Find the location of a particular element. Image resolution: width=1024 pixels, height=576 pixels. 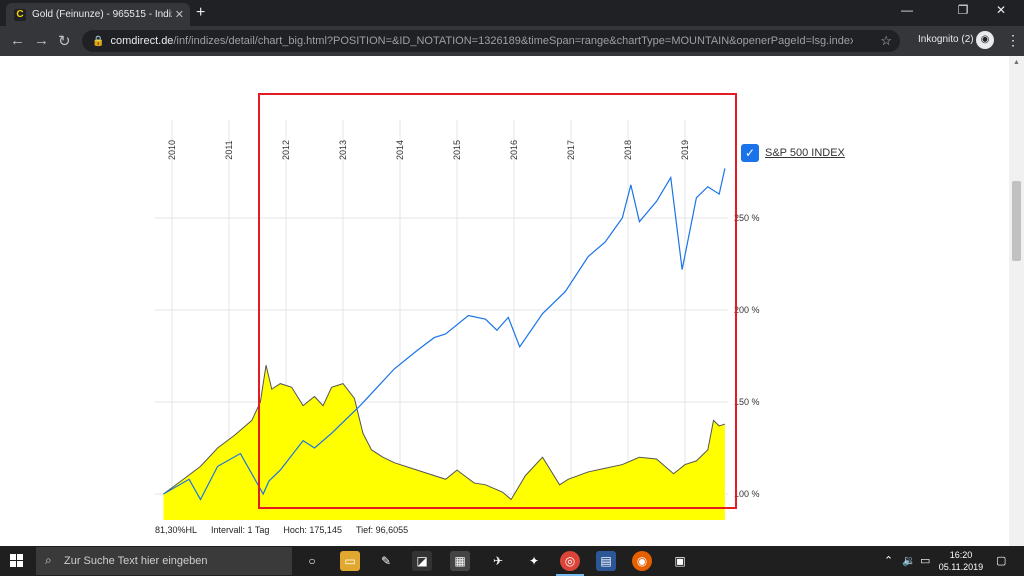

x-tick-label: 2014 is located at coordinates (400, 150).